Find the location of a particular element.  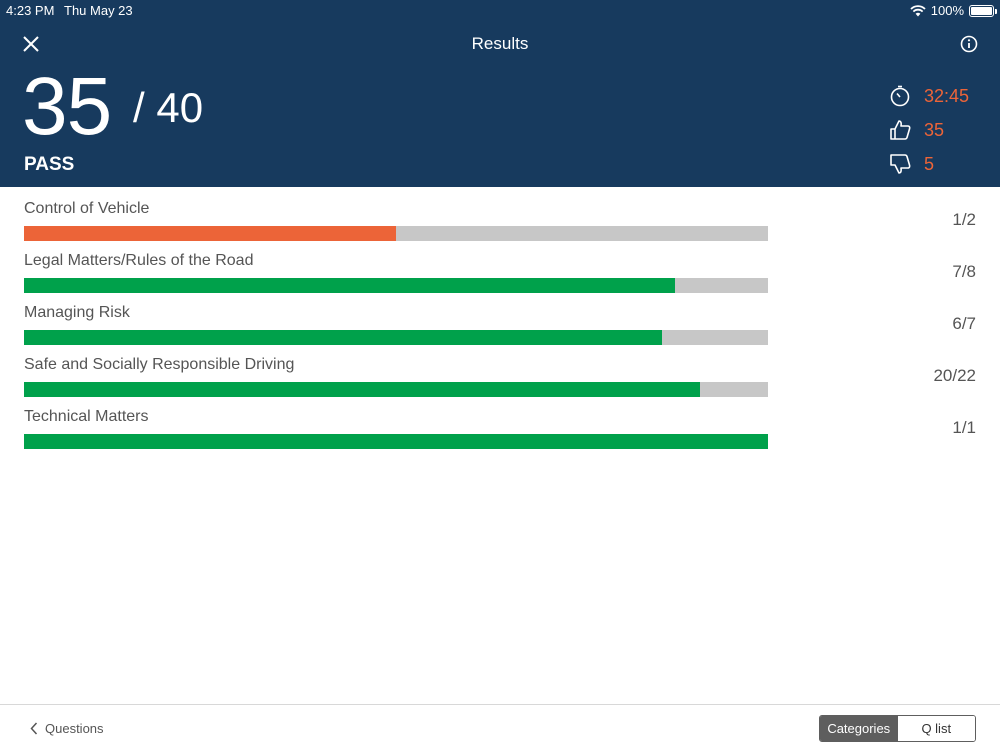

category-row: Legal Matters/Rules of the Road 7/8 is located at coordinates (500, 266).